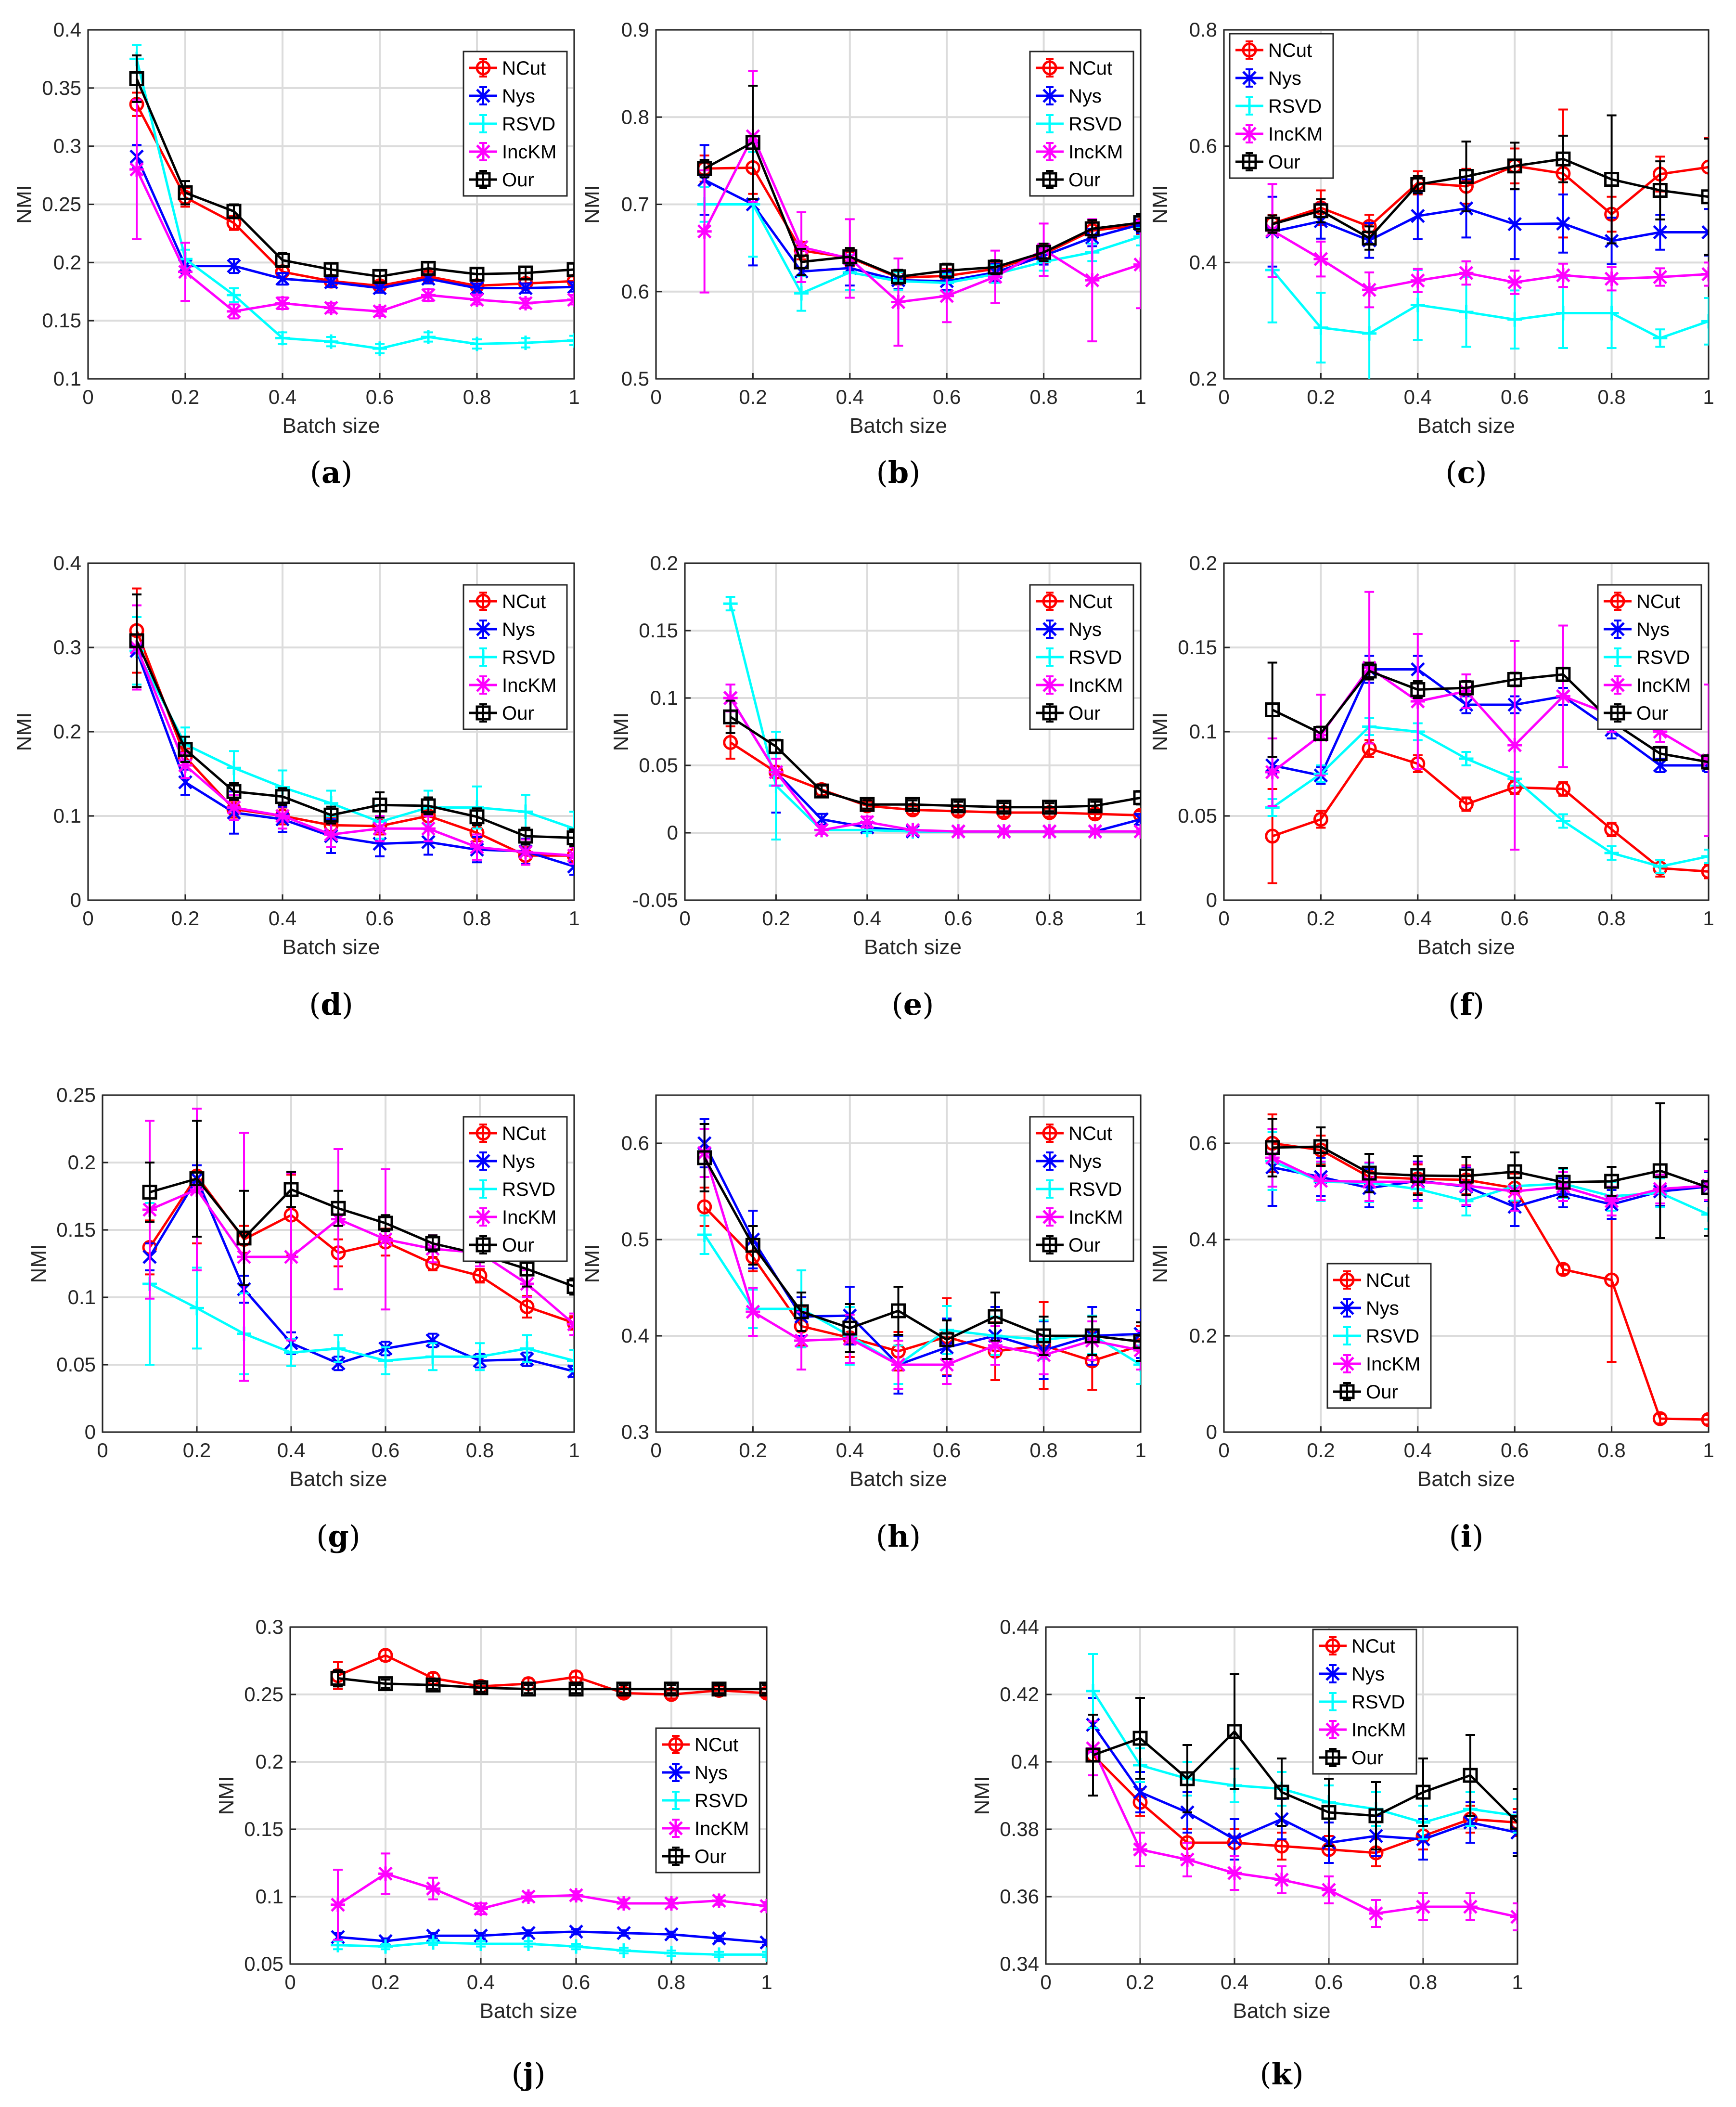  Describe the element at coordinates (621, 732) in the screenshot. I see `y-axis-label: NMI` at that location.